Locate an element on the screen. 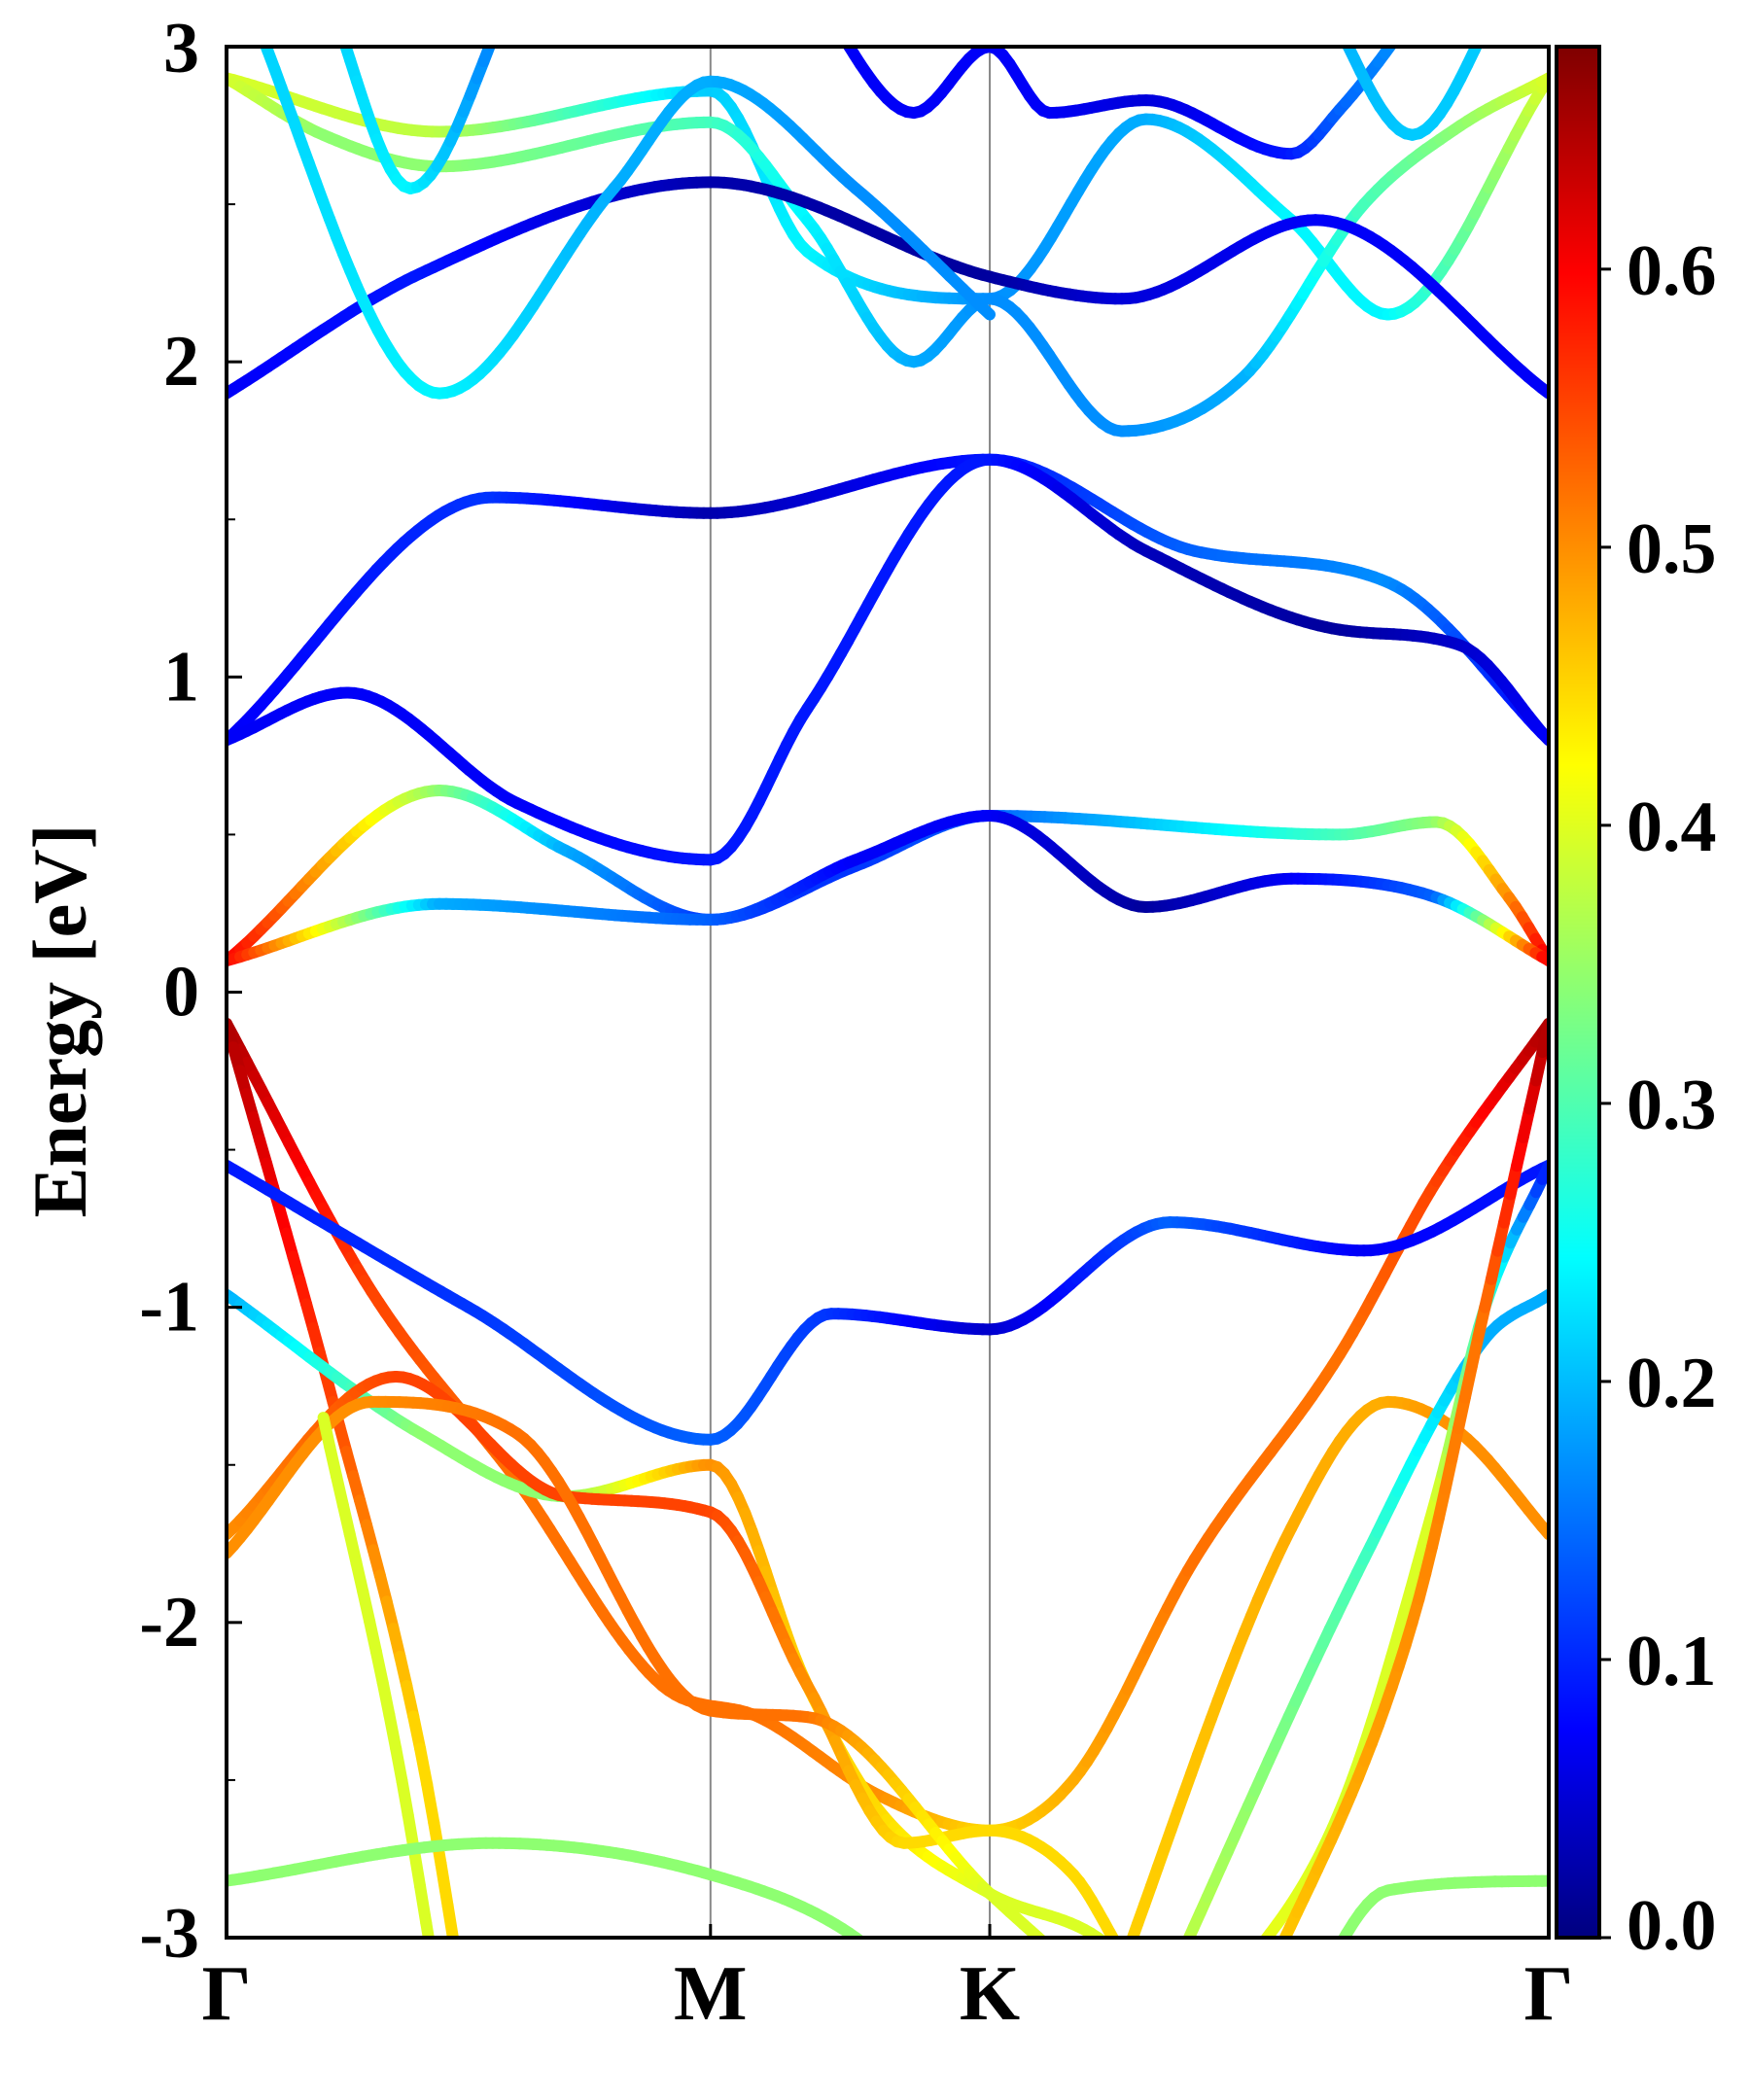  y-tick-label: 3 is located at coordinates (181, 48).